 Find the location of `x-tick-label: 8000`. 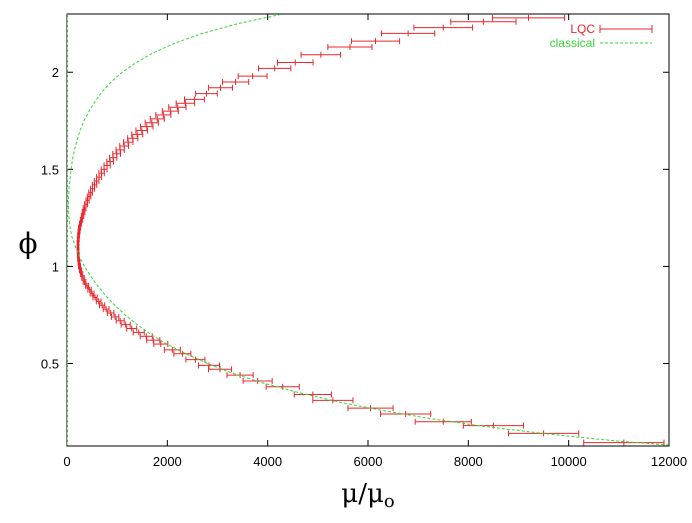

x-tick-label: 8000 is located at coordinates (468, 461).